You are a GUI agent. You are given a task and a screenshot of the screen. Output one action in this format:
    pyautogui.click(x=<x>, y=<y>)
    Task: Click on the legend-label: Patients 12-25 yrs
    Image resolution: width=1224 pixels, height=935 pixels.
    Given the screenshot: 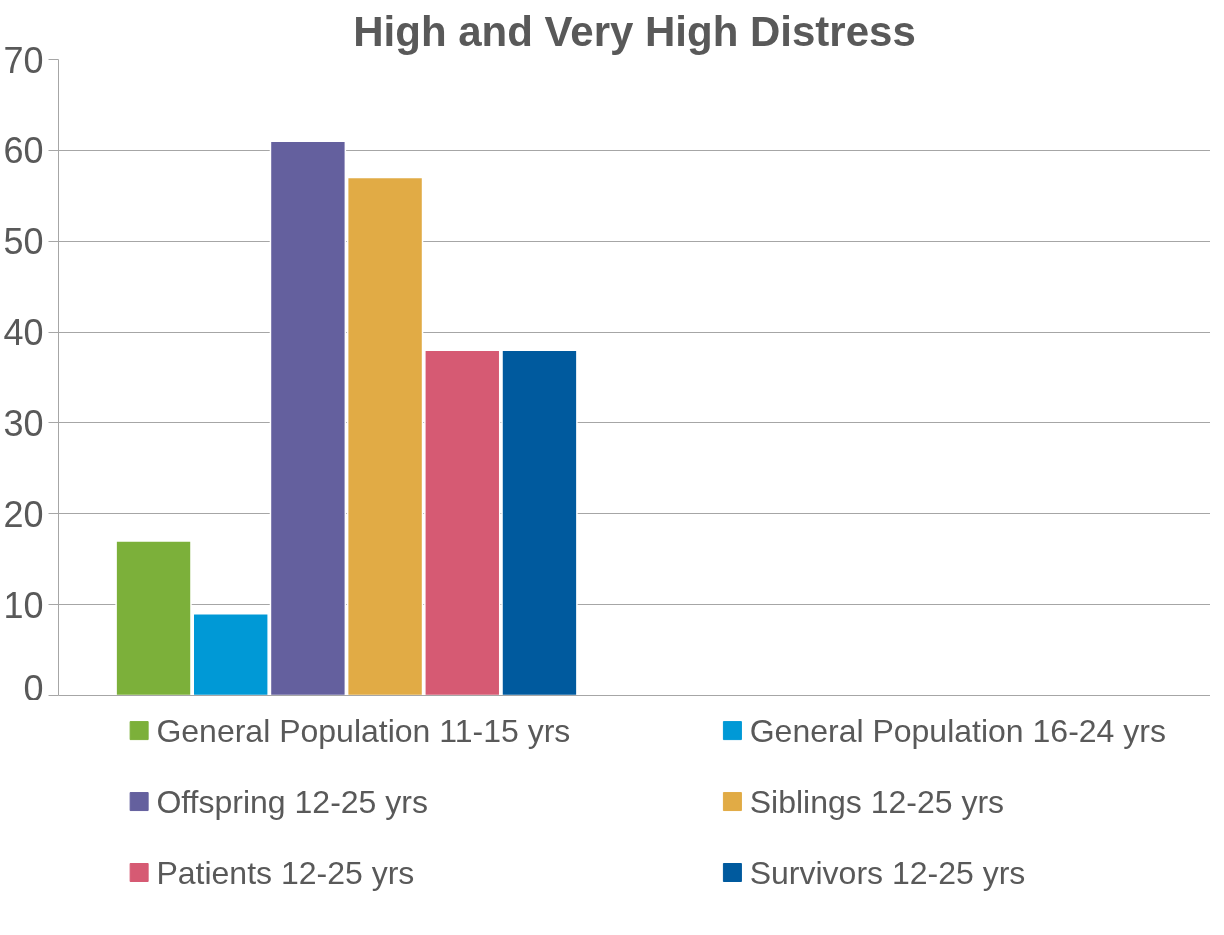 What is the action you would take?
    pyautogui.click(x=285, y=872)
    